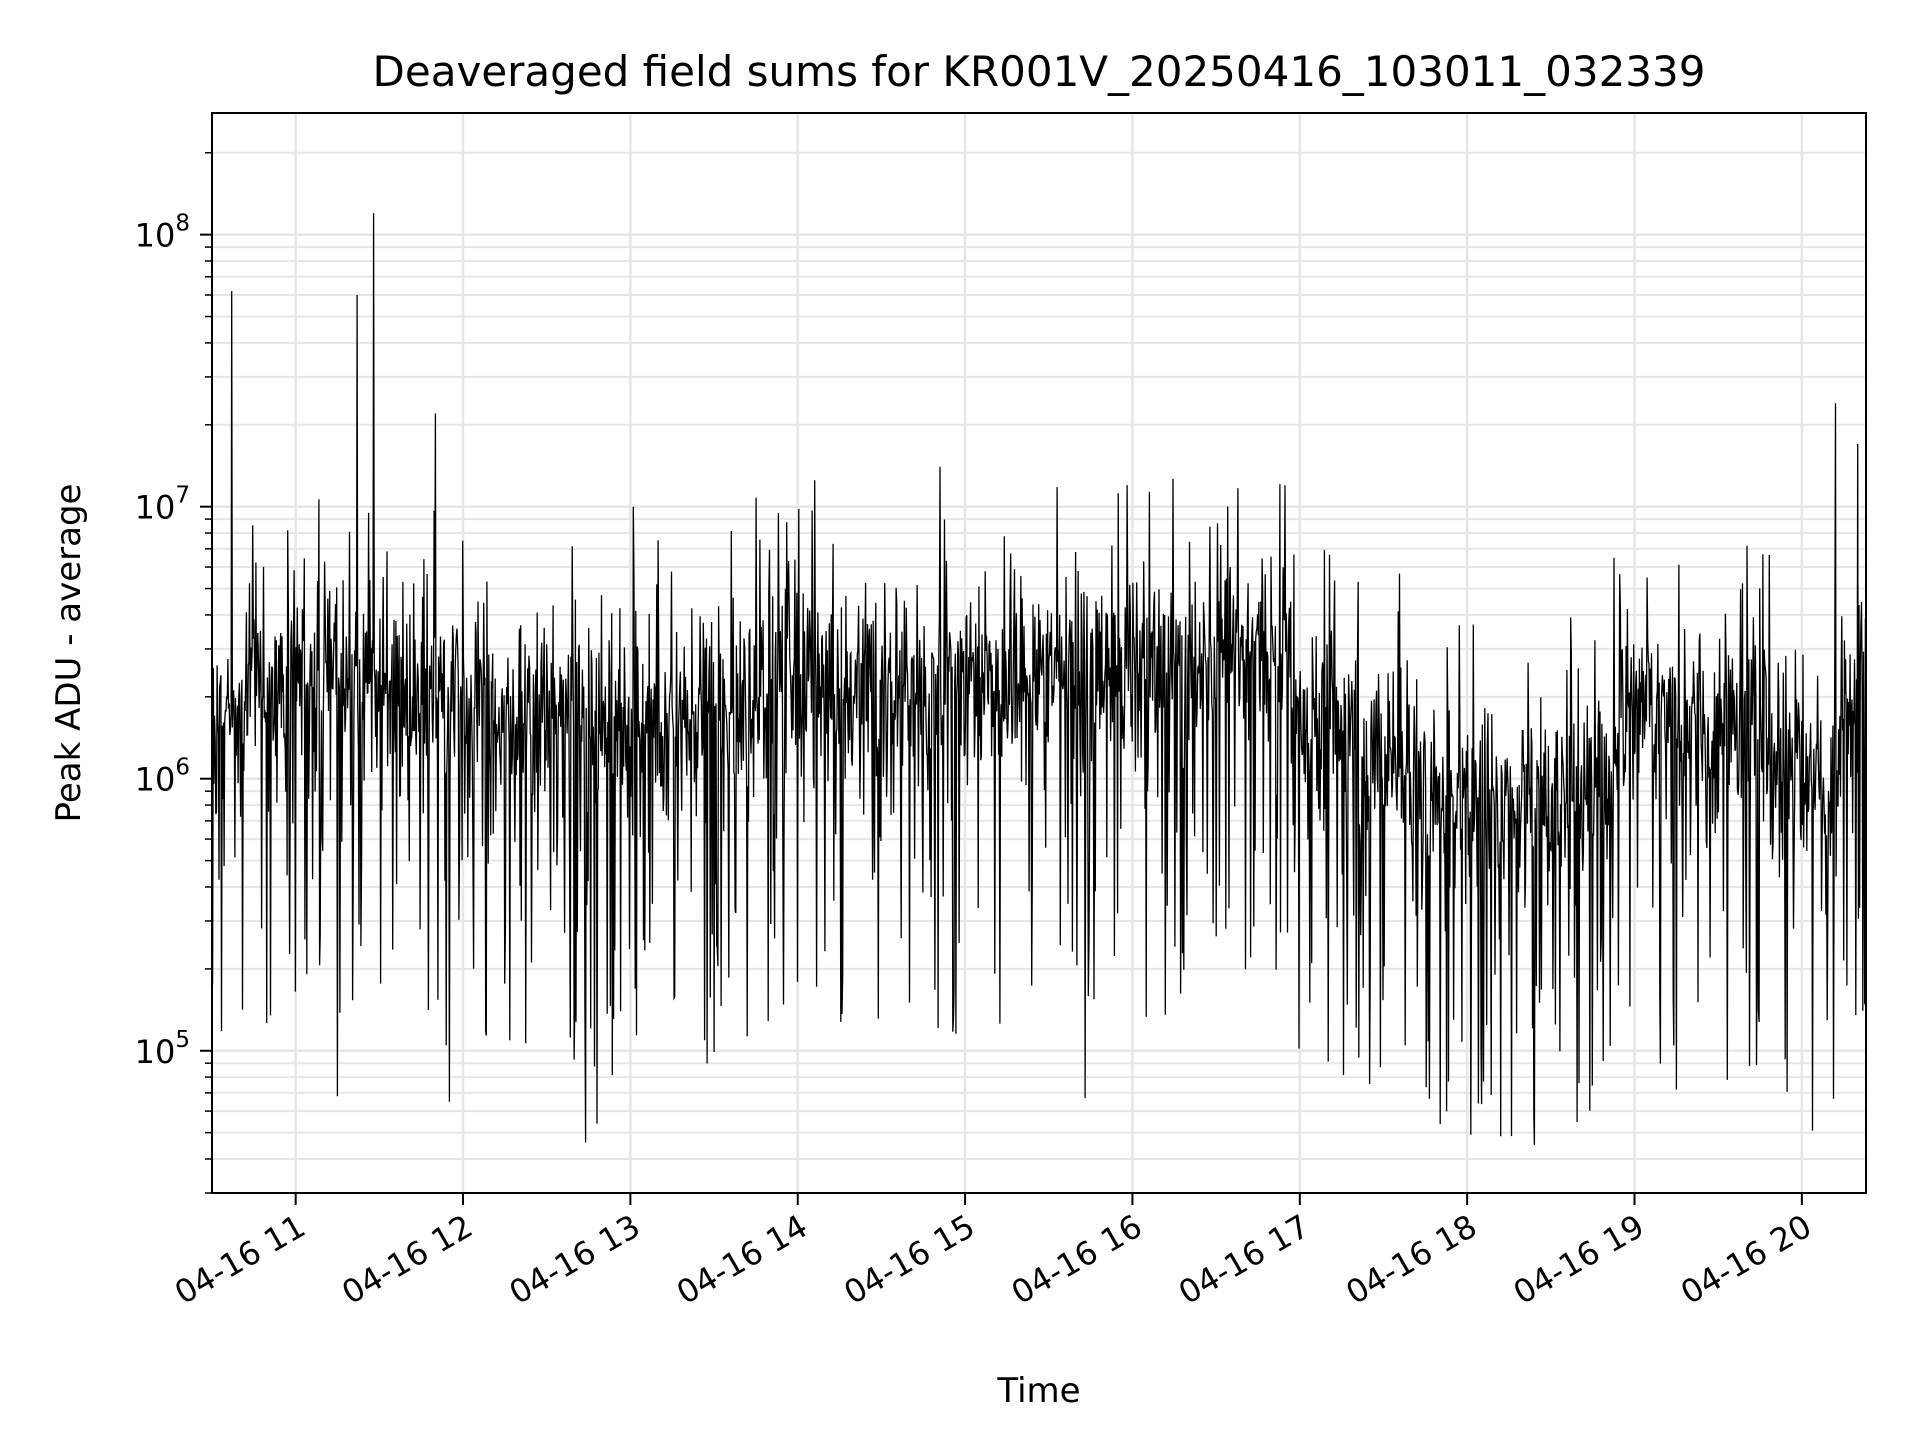 The height and width of the screenshot is (1444, 1920). I want to click on y-axis-label: Peak ADU - average, so click(69, 653).